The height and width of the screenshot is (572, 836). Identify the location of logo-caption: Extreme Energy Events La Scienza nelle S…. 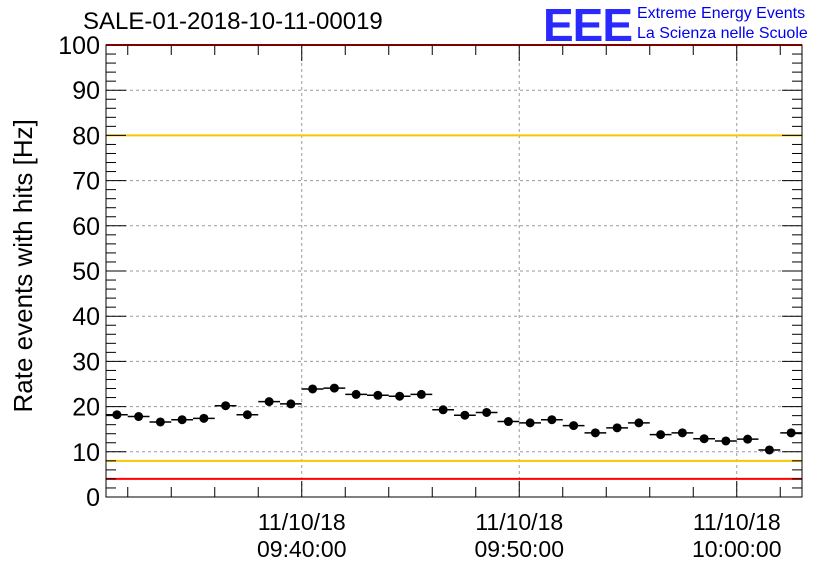
(722, 24).